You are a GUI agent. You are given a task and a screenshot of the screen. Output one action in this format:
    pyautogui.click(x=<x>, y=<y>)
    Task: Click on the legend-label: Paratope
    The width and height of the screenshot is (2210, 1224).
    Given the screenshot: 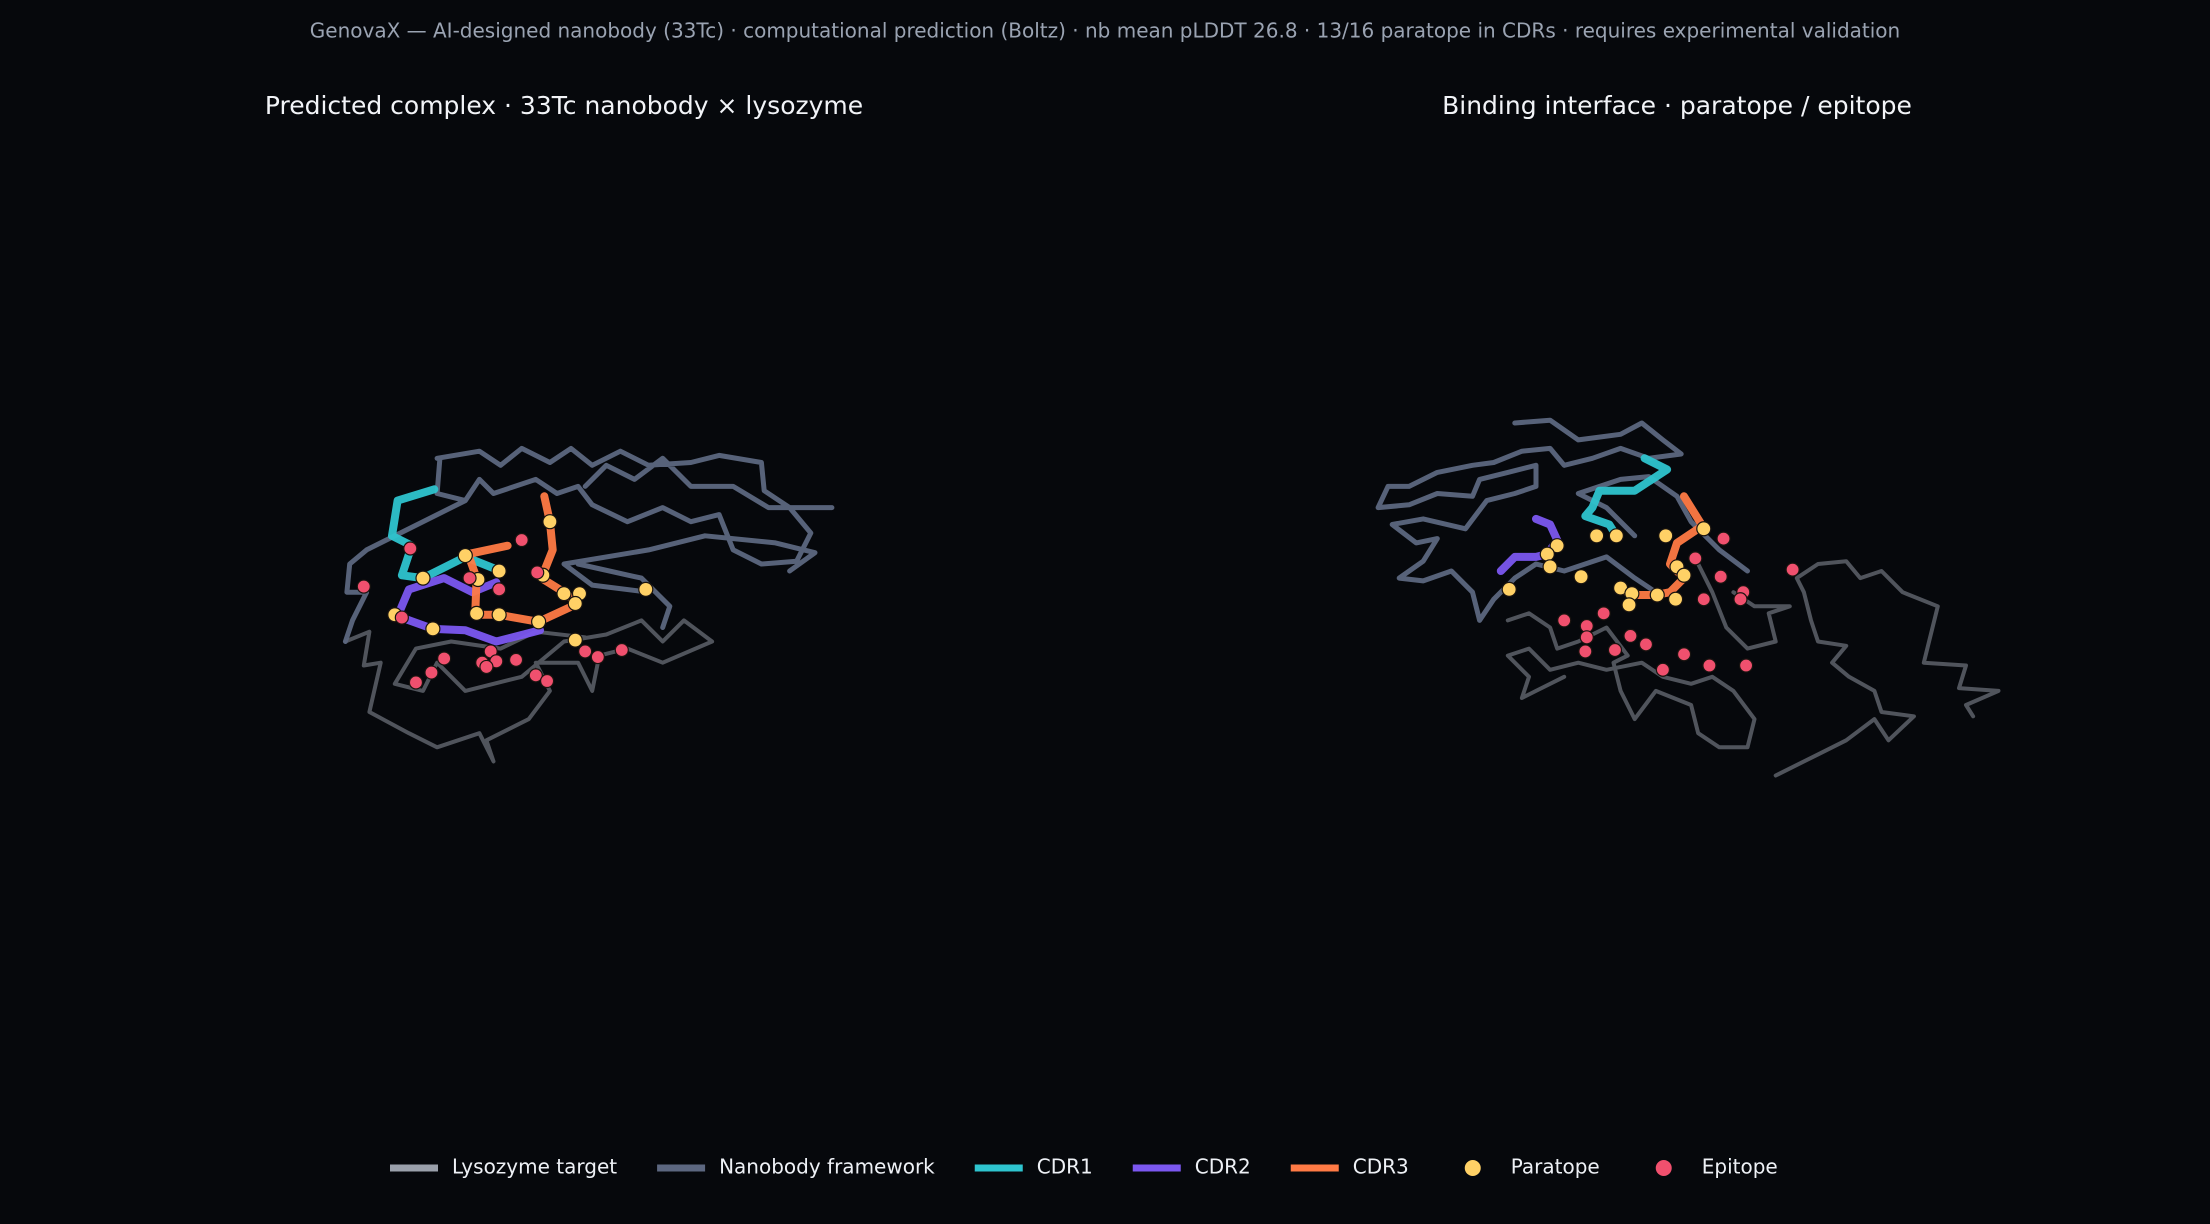 What is the action you would take?
    pyautogui.click(x=1555, y=1167)
    